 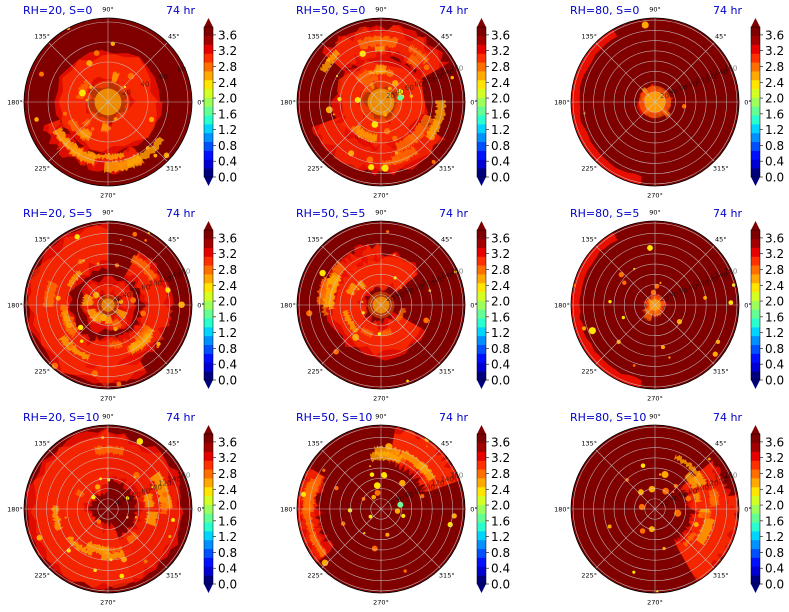 I want to click on theta-tick-label: 180°, so click(x=288, y=510).